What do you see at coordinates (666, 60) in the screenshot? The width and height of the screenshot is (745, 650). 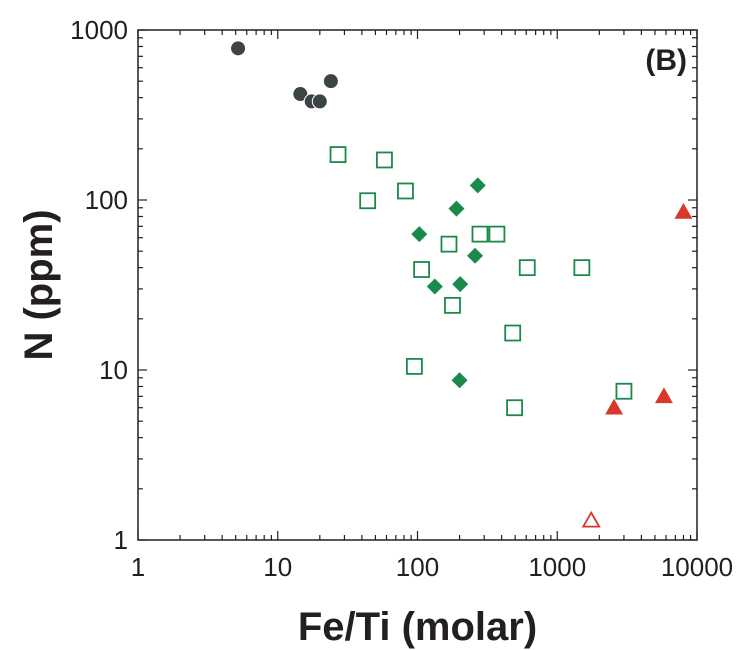 I see `panel-label: (B)` at bounding box center [666, 60].